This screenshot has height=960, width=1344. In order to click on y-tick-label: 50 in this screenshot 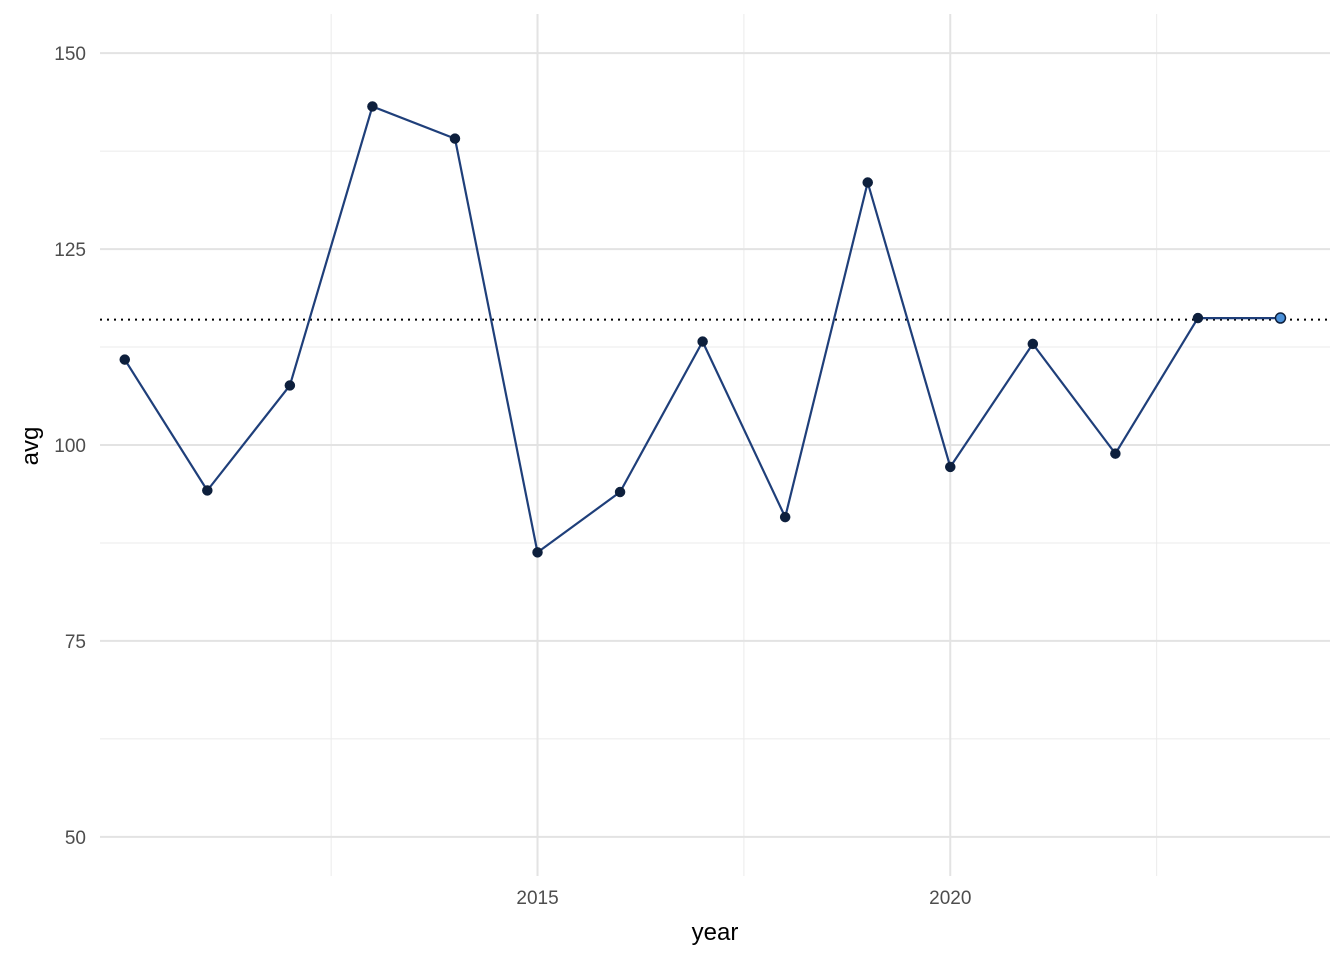, I will do `click(75, 838)`.